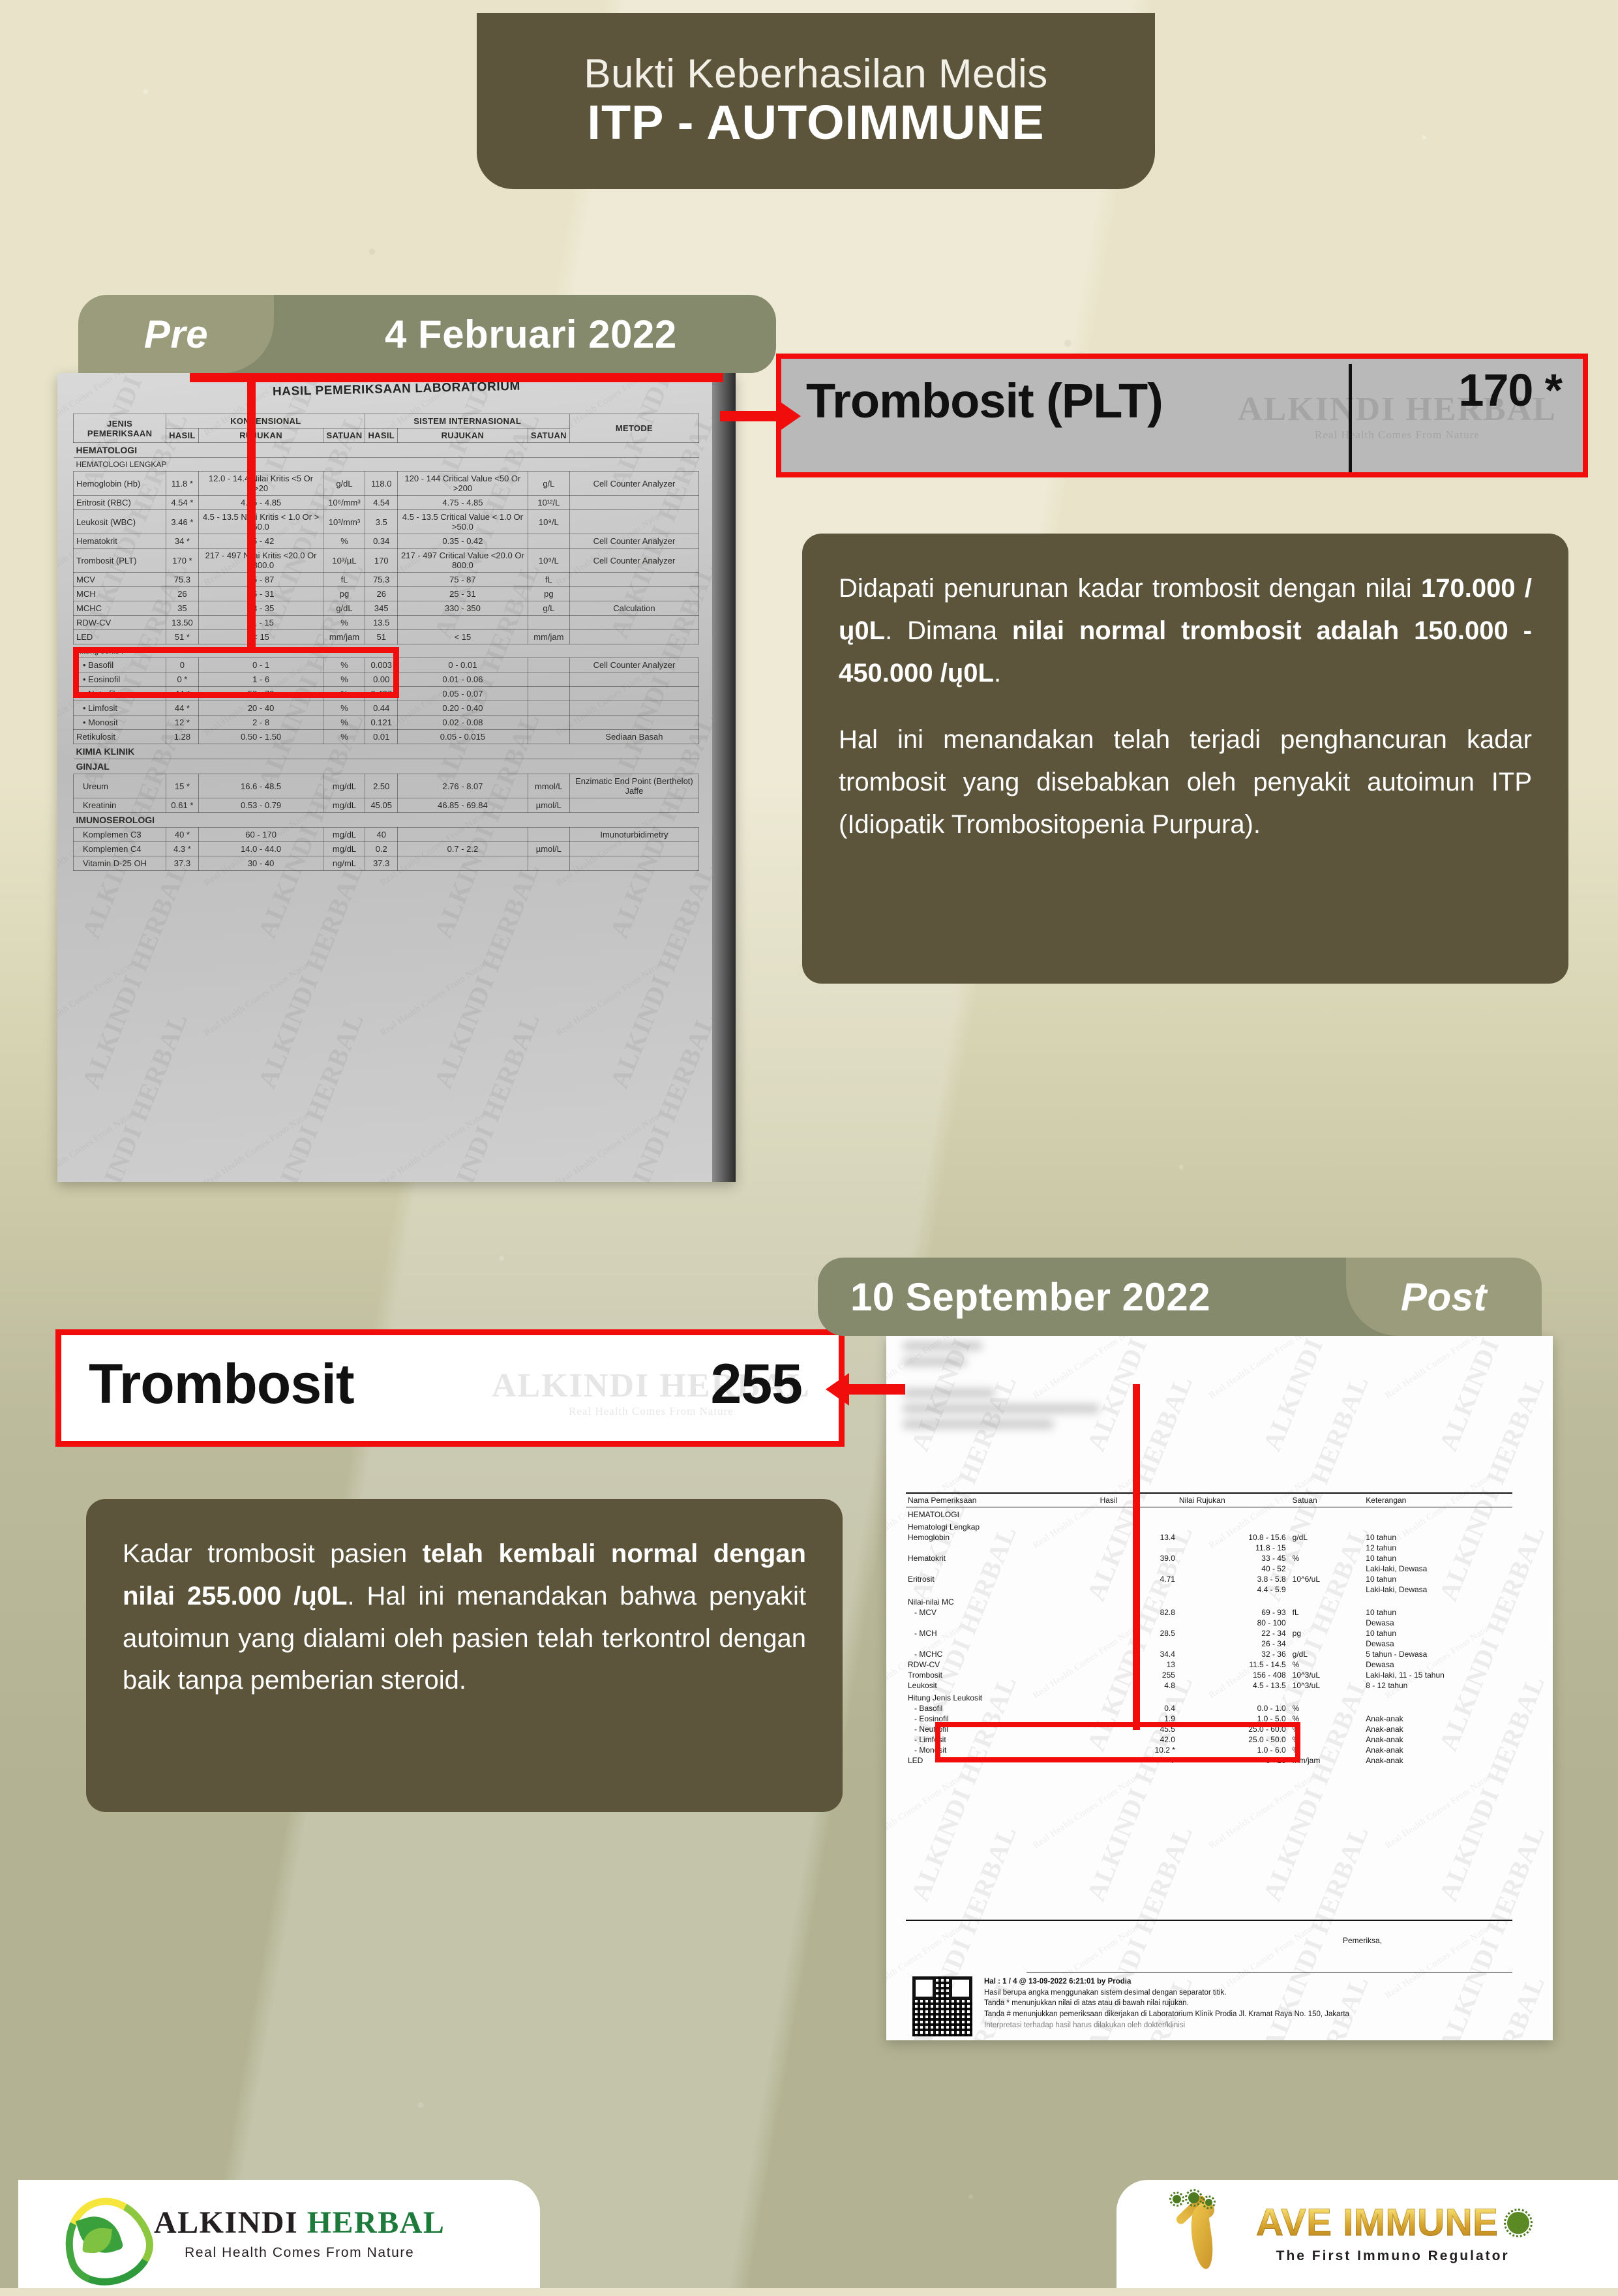 This screenshot has height=2296, width=1618. Describe the element at coordinates (299, 2223) in the screenshot. I see `alkindi-name: ALKINDI HERBAL` at that location.